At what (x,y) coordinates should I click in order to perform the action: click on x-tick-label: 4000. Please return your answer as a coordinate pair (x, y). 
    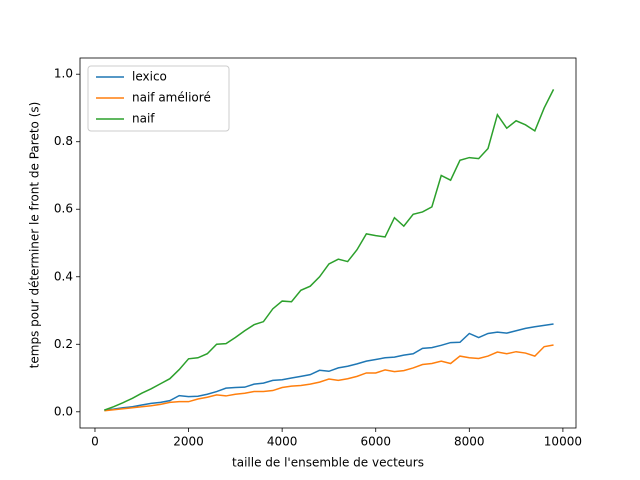
    Looking at the image, I should click on (282, 442).